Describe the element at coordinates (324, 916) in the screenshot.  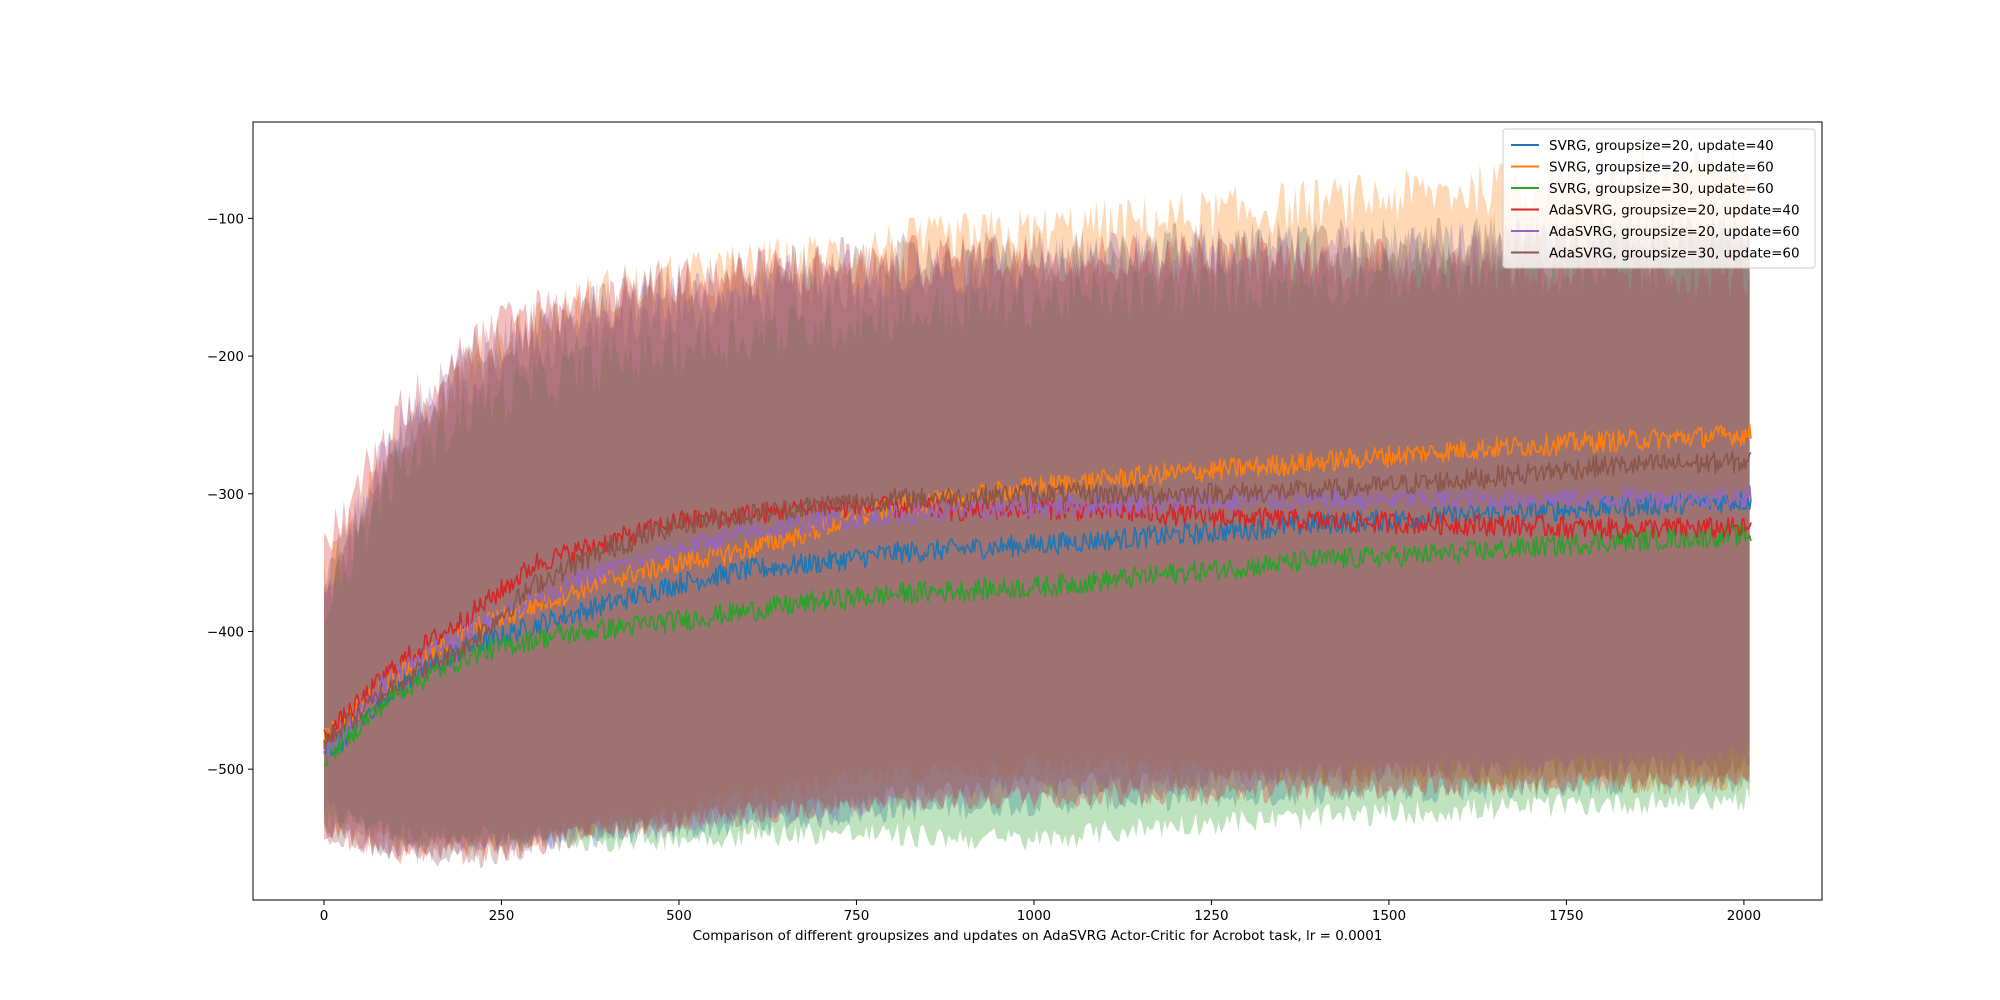
I see `x-tick-label: 0` at that location.